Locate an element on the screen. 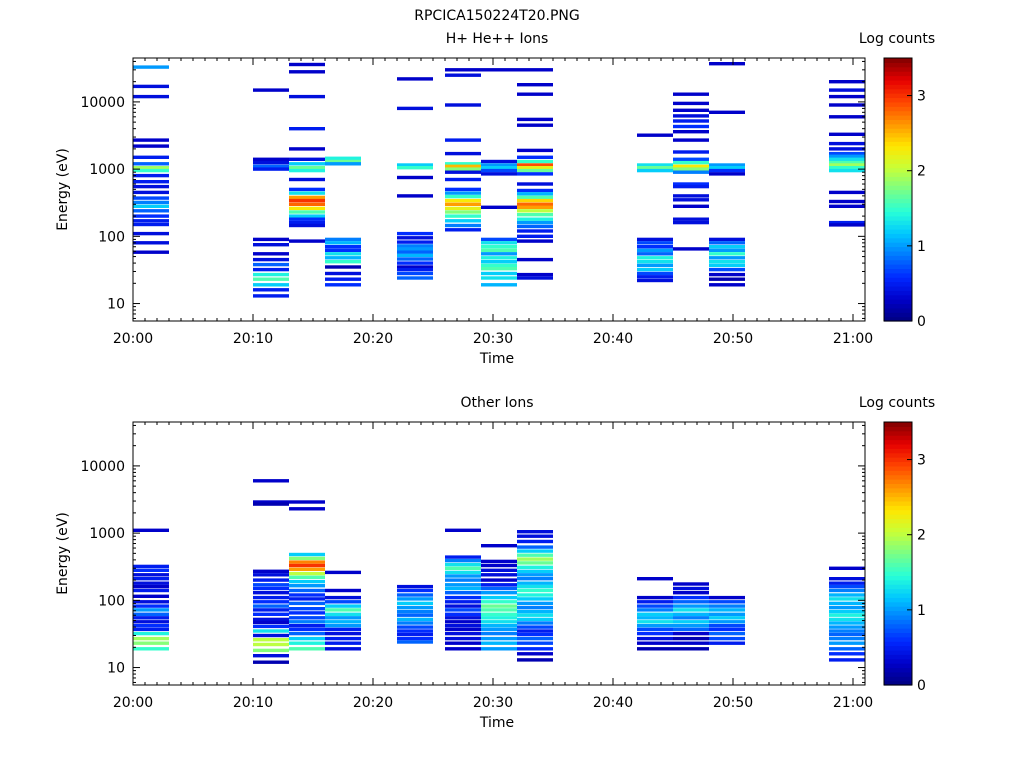  x-axis-label: Time is located at coordinates (496, 359).